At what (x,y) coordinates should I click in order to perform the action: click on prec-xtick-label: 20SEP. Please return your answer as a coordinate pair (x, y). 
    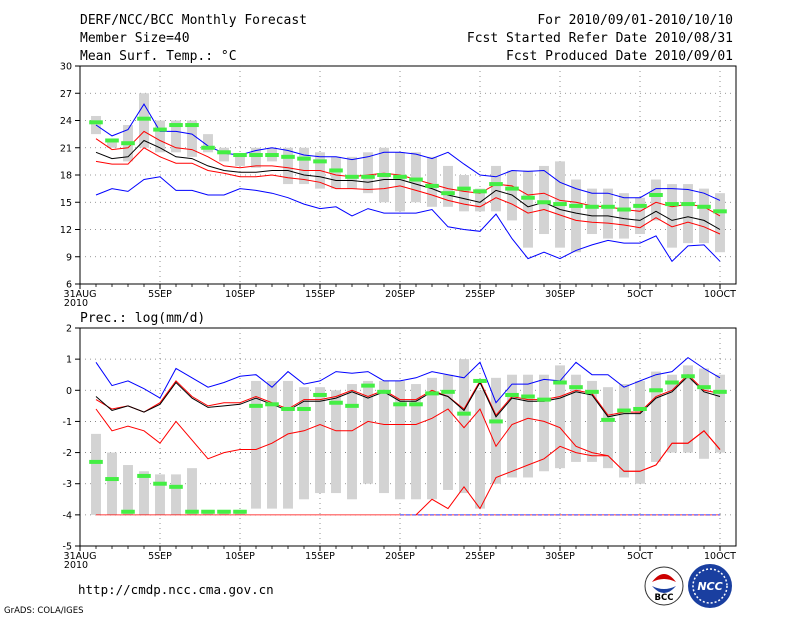
    Looking at the image, I should click on (400, 556).